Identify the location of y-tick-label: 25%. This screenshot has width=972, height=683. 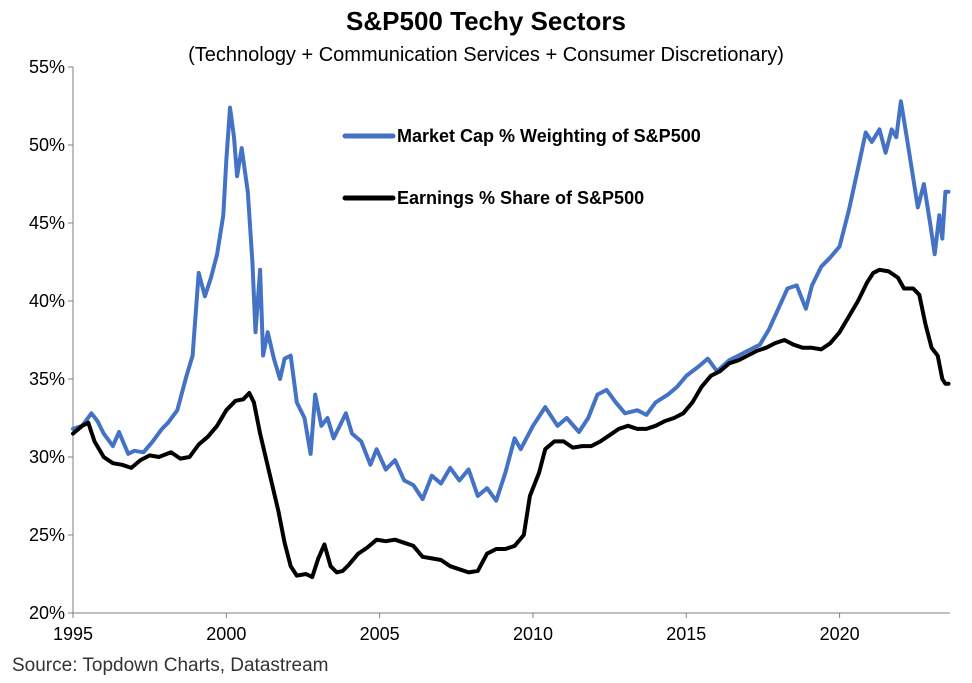
(47, 535).